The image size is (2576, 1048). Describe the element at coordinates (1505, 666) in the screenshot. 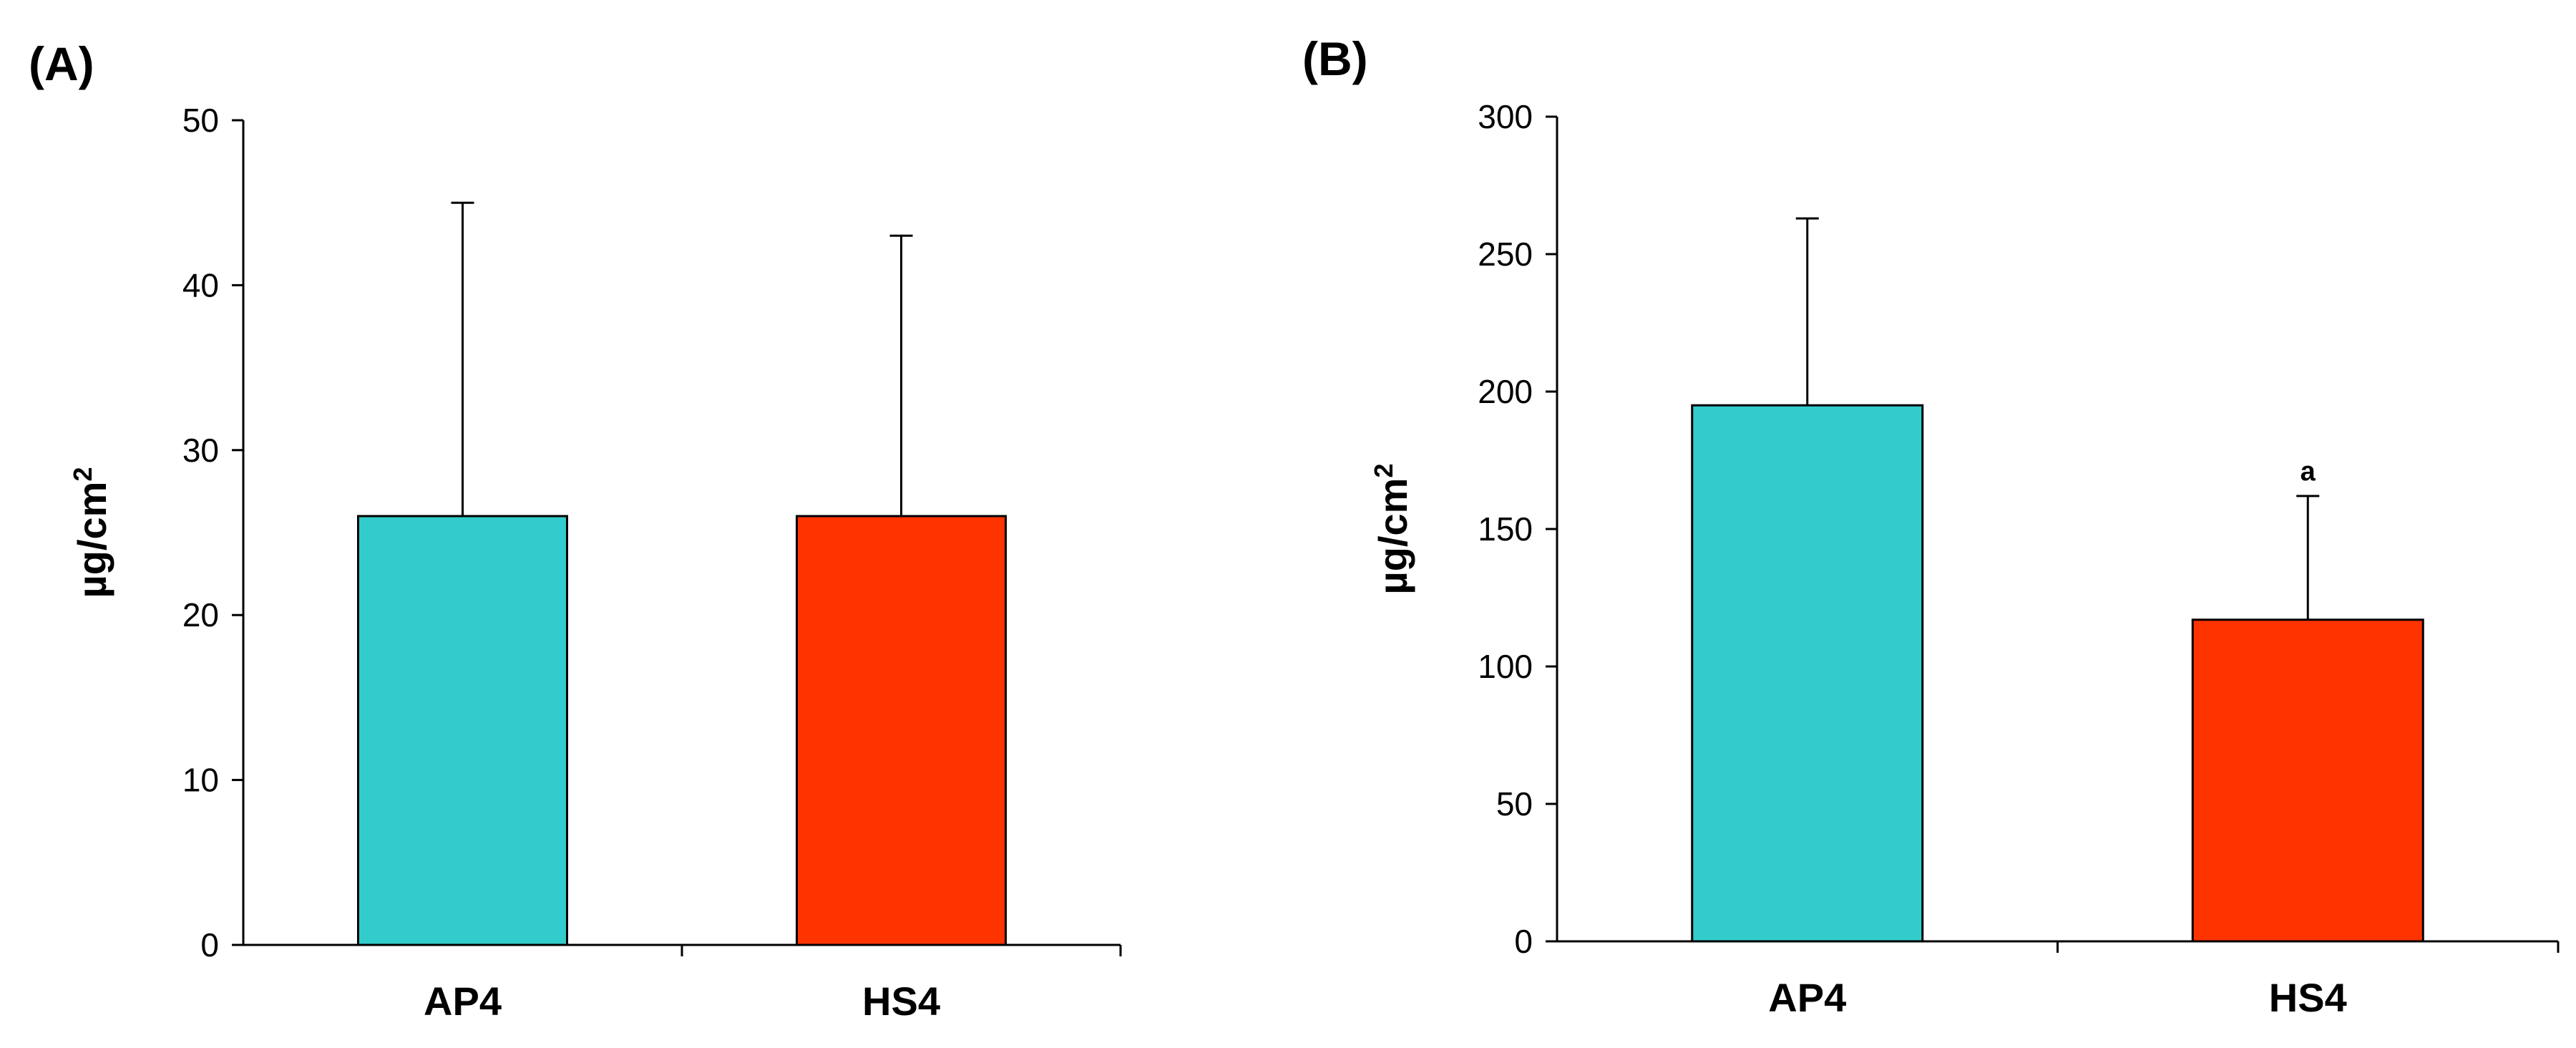

I see `y-tick-label: 100` at that location.